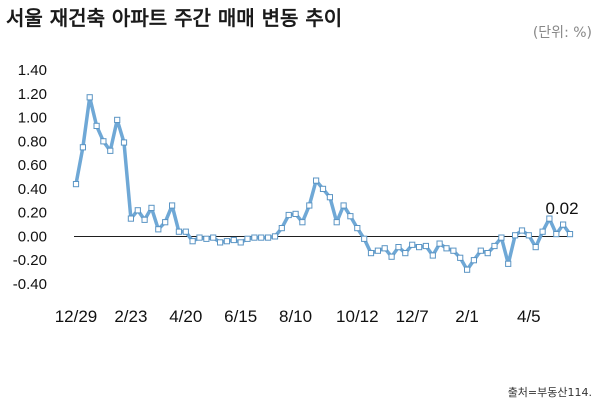 The height and width of the screenshot is (406, 600). What do you see at coordinates (30, 260) in the screenshot?
I see `y-tick-label: -0.20` at bounding box center [30, 260].